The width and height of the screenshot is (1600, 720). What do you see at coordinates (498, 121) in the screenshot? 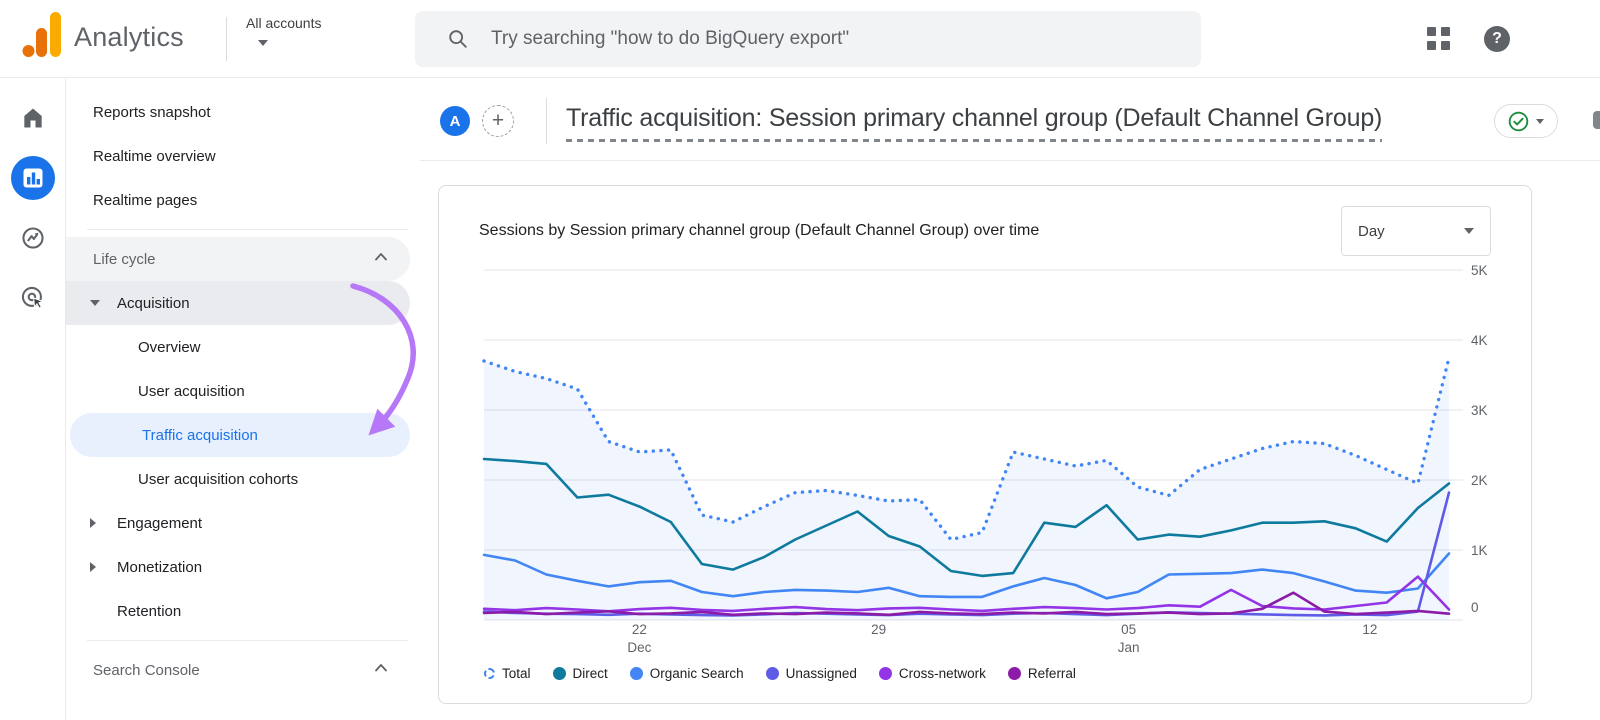
I see `add-comparison-button: +` at bounding box center [498, 121].